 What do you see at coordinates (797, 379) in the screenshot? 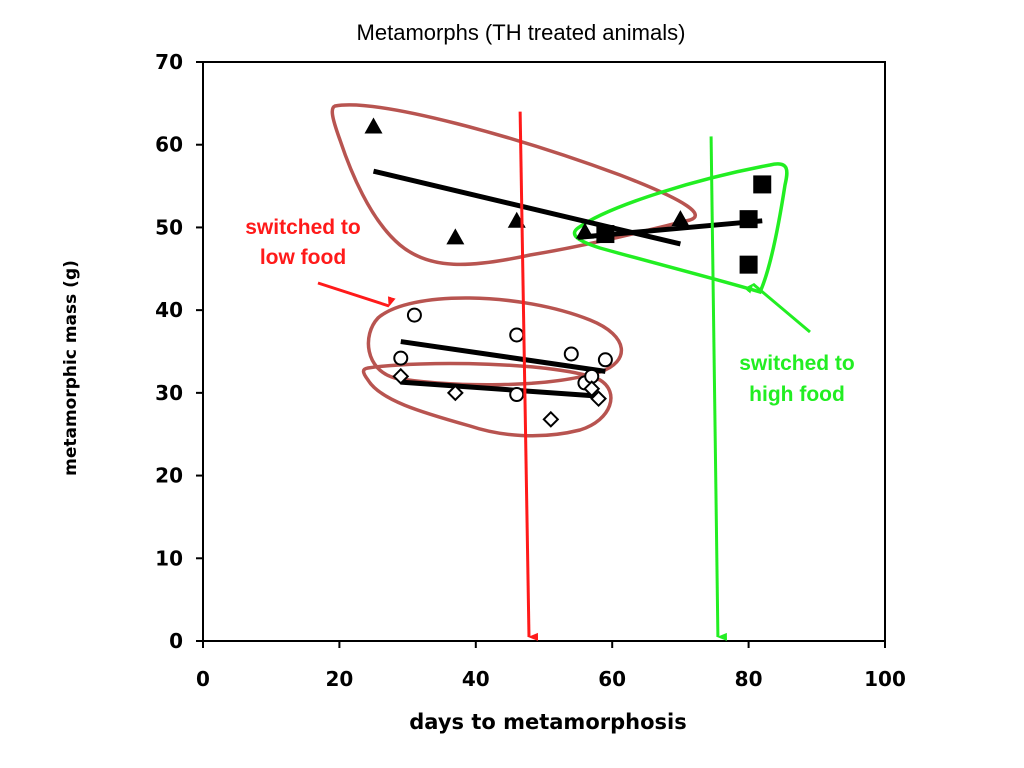
I see `high-food-annotation: switched to high food` at bounding box center [797, 379].